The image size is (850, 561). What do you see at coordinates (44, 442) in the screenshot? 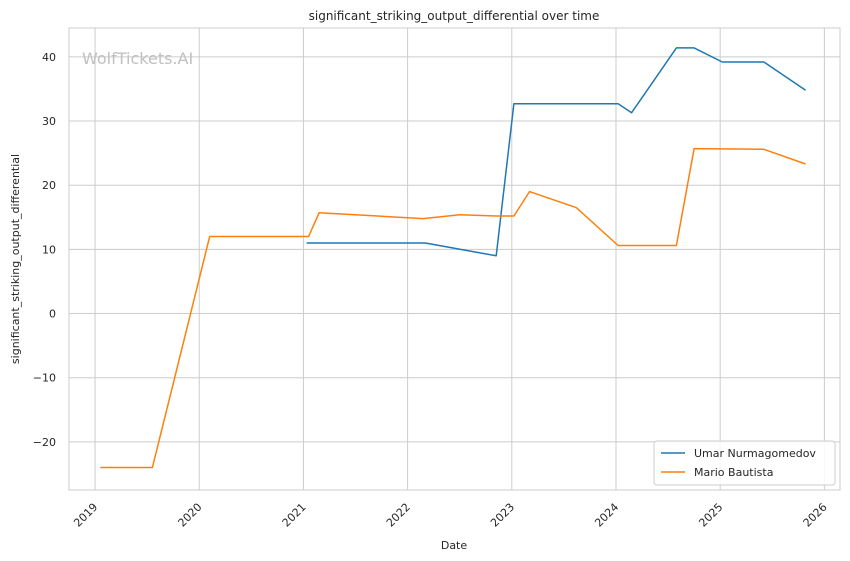
I see `y-tick-label: −20` at bounding box center [44, 442].